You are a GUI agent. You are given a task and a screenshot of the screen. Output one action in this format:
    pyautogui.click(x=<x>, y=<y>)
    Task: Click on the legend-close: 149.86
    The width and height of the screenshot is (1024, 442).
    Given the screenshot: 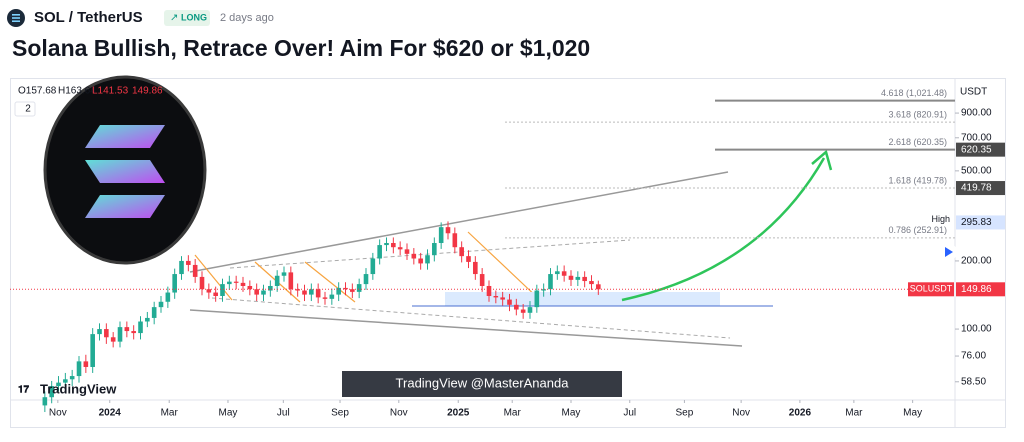 What is the action you would take?
    pyautogui.click(x=147, y=91)
    